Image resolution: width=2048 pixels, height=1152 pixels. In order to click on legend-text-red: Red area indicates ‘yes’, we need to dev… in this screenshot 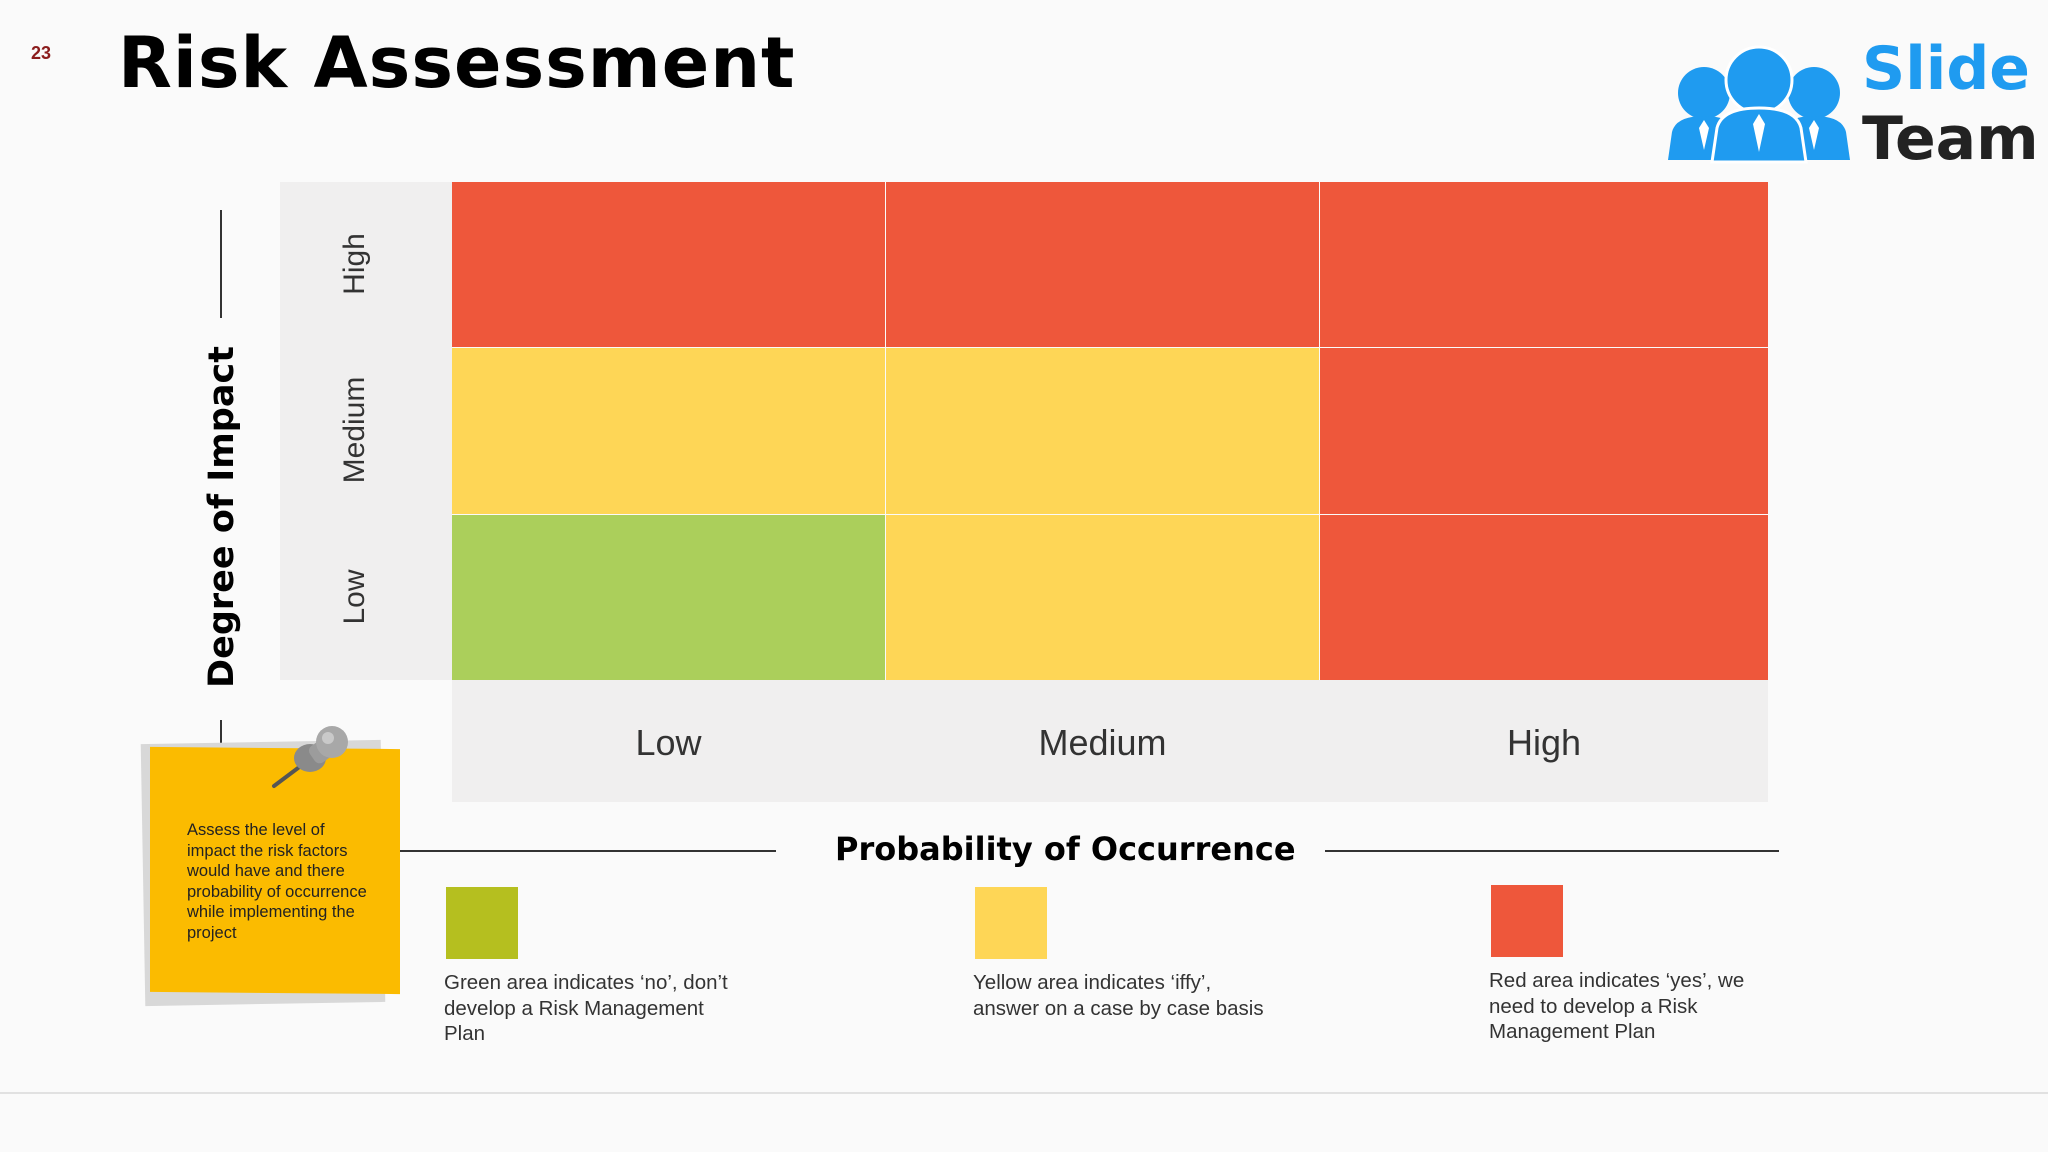, I will do `click(1617, 1006)`.